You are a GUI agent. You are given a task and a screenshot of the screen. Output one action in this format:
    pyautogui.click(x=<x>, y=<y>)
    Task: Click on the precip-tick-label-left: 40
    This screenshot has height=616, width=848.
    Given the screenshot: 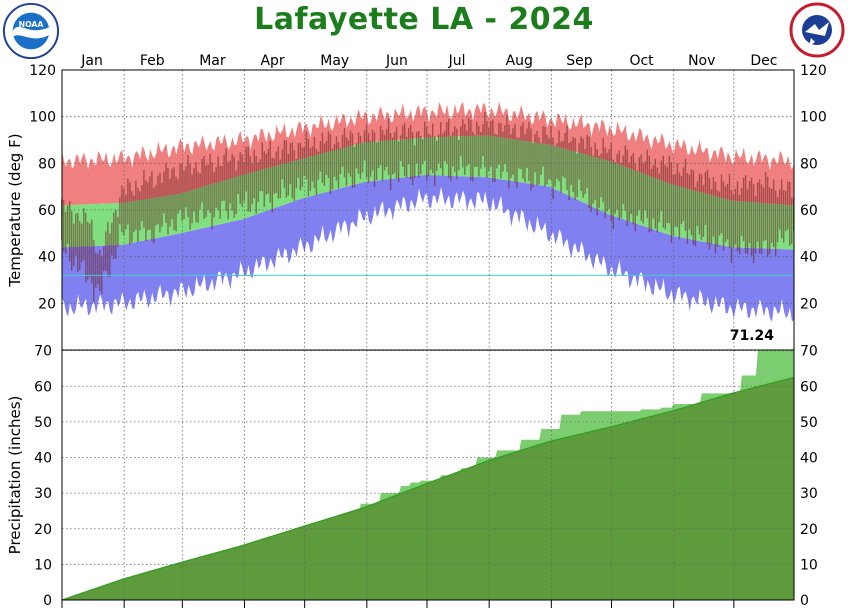 What is the action you would take?
    pyautogui.click(x=43, y=459)
    